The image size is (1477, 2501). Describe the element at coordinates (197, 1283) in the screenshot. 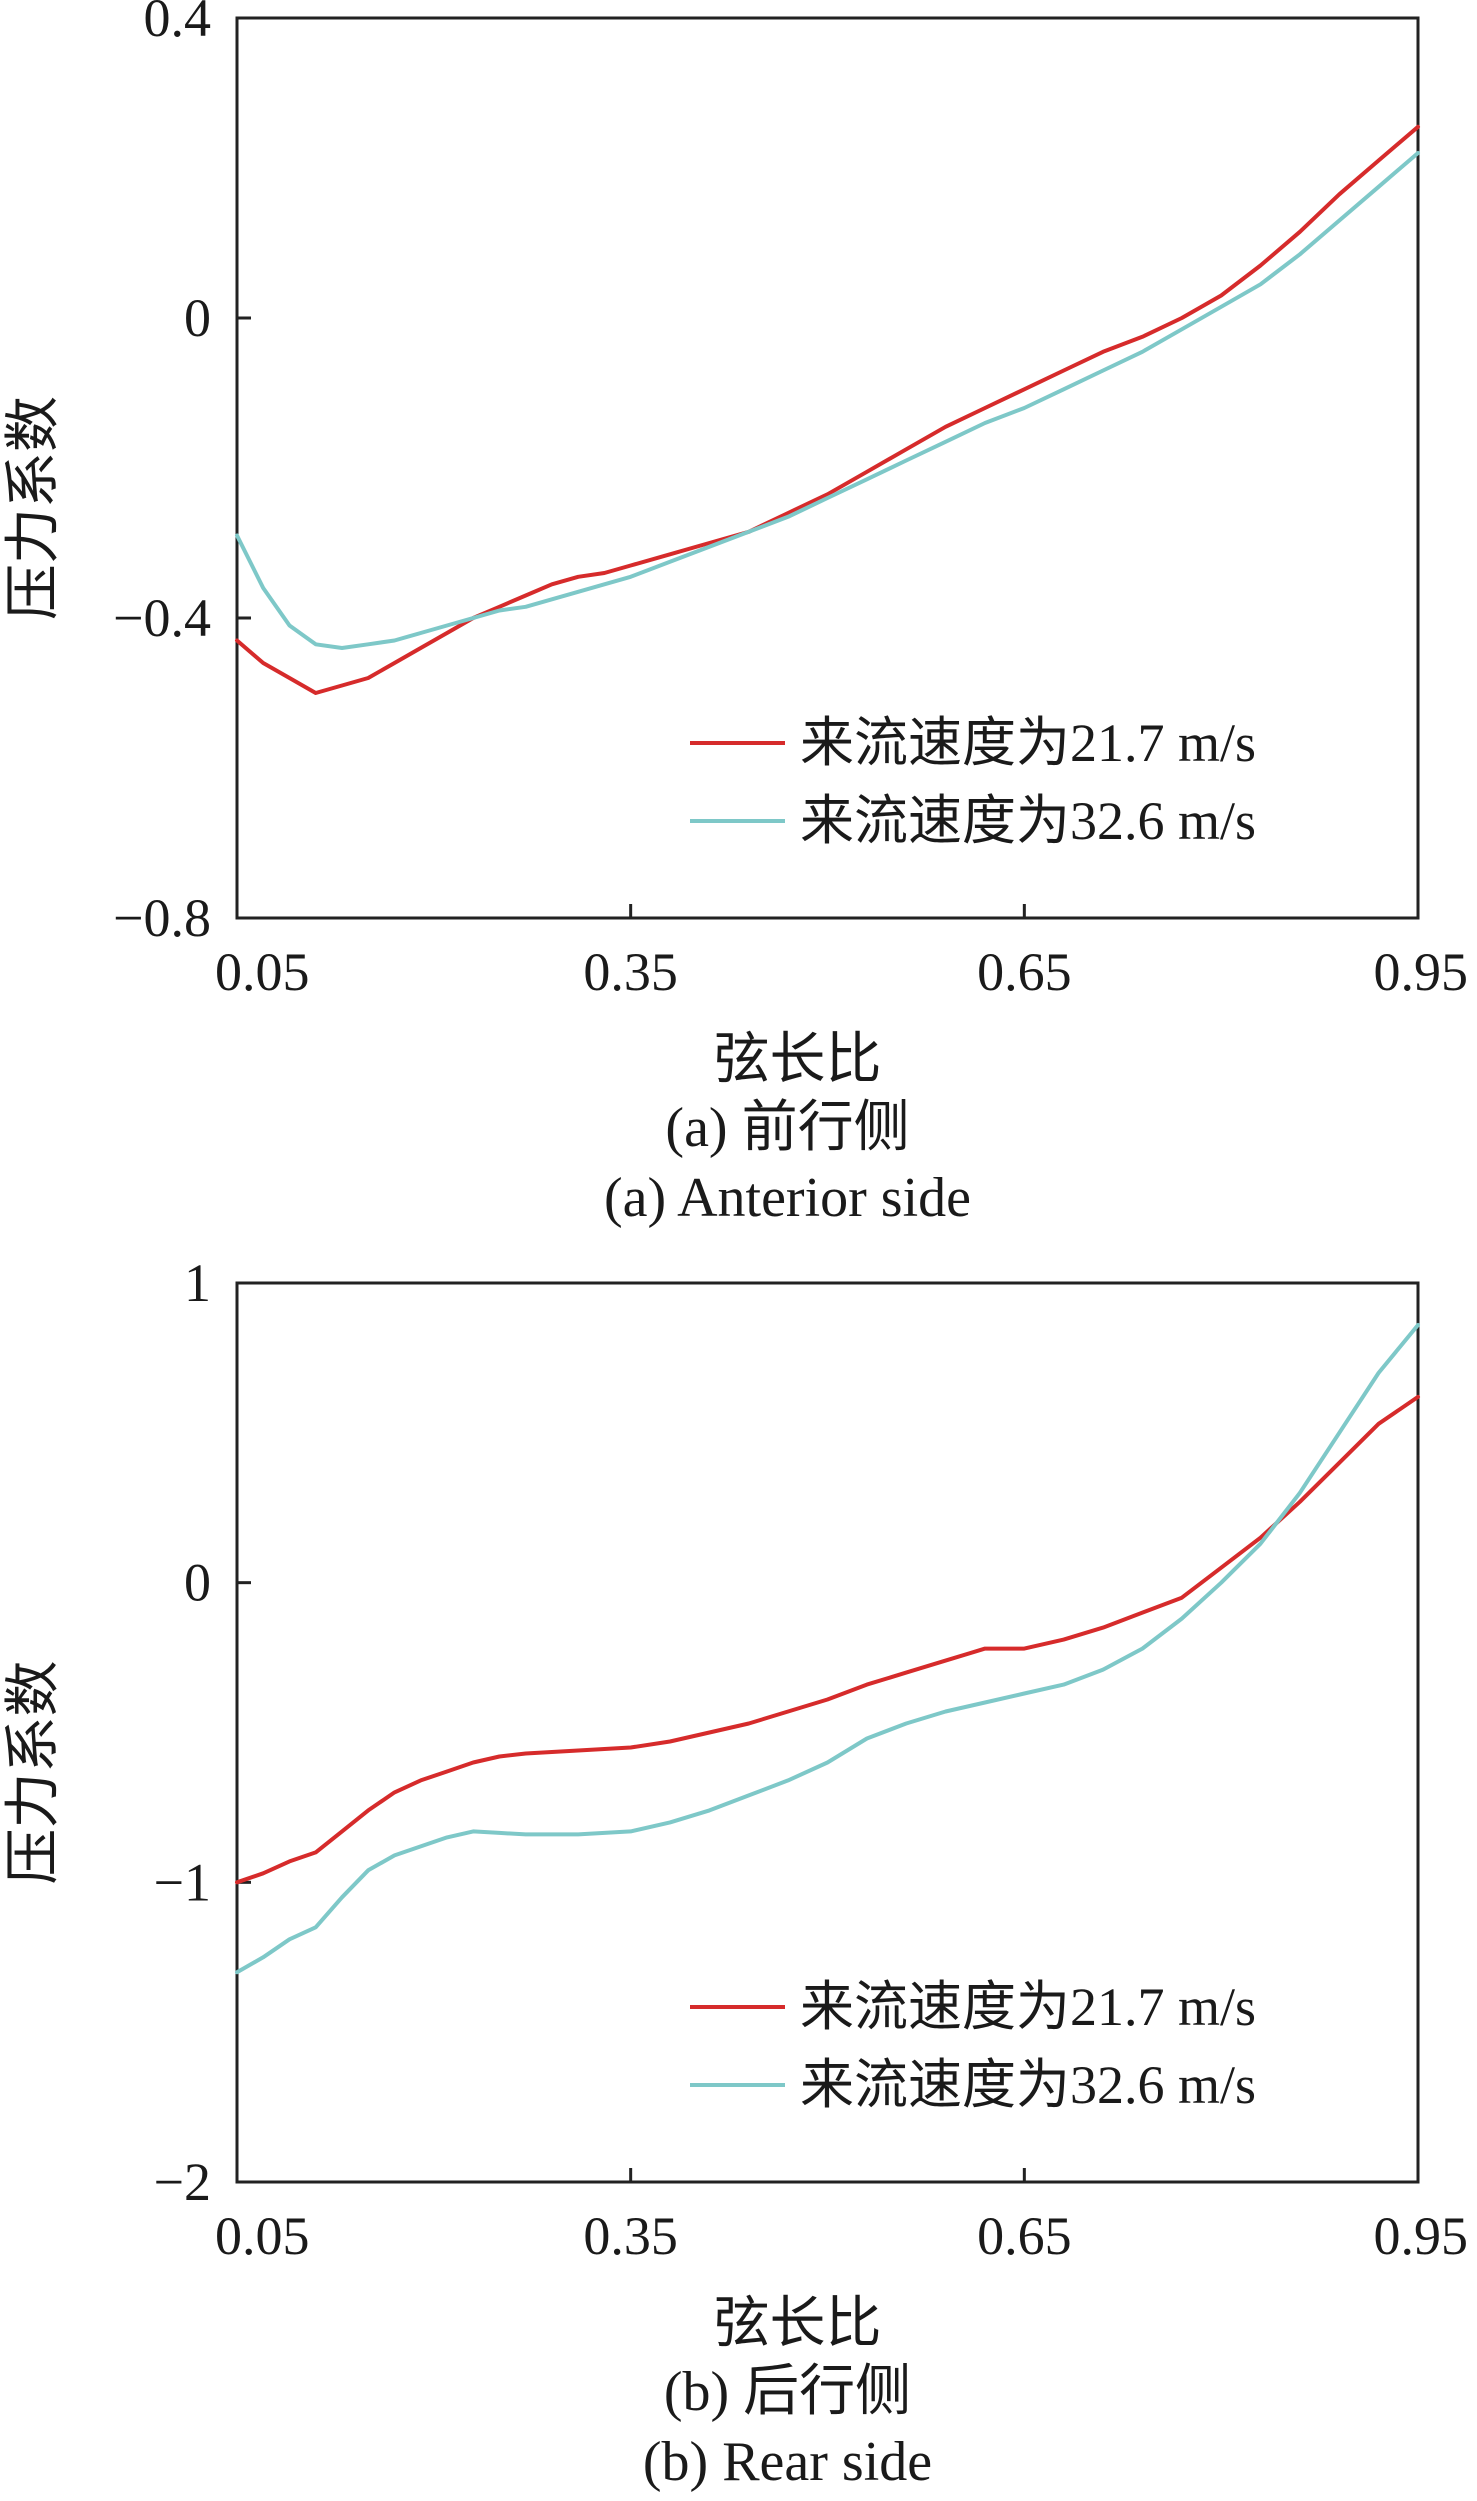

I see `y-tick-label: 1` at that location.